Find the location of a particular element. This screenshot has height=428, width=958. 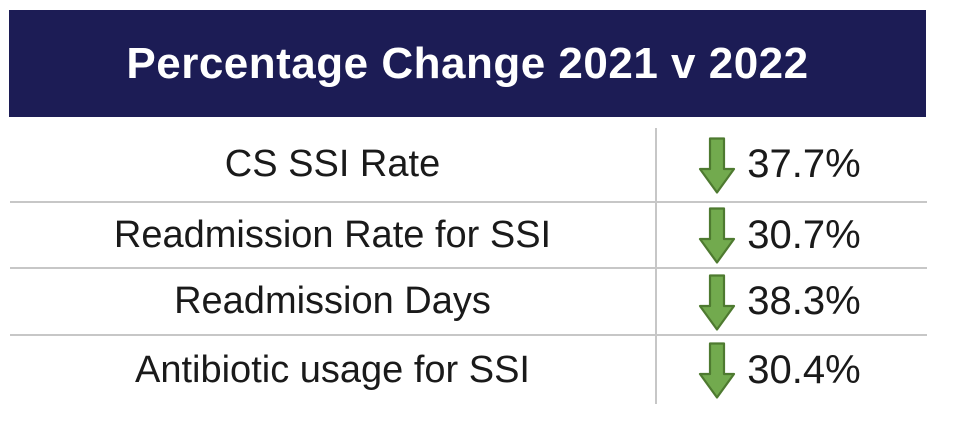

change-cell: 37.7% is located at coordinates (791, 164).